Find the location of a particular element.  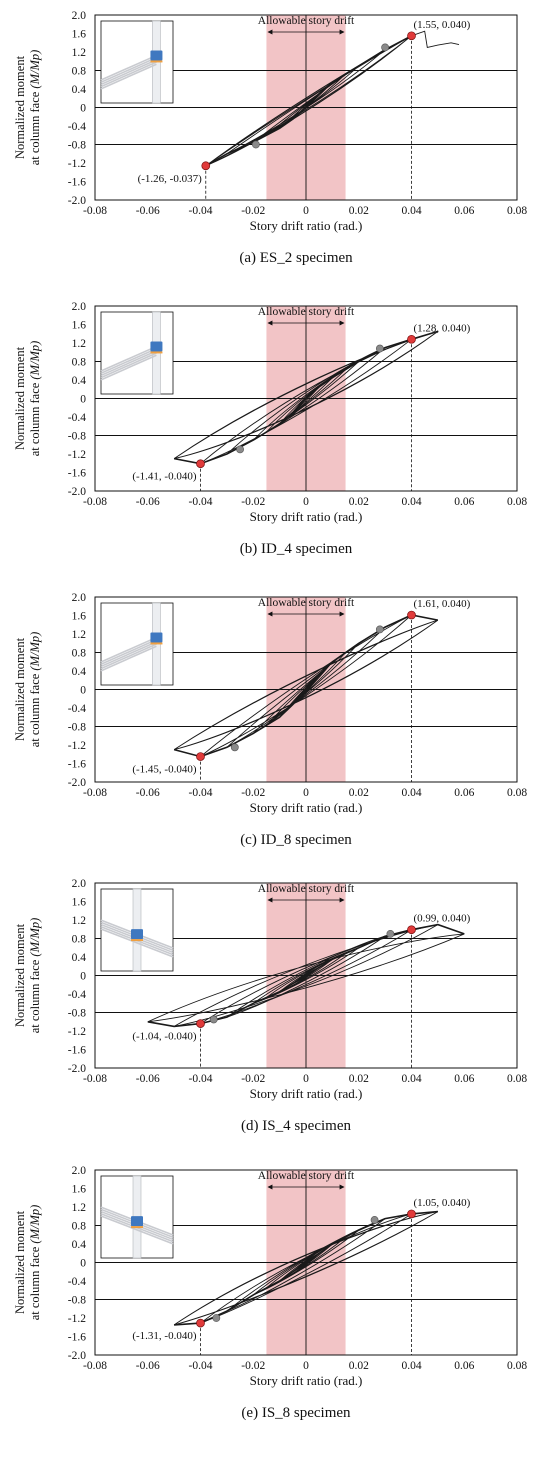

x-tick-label: 0 is located at coordinates (306, 793).